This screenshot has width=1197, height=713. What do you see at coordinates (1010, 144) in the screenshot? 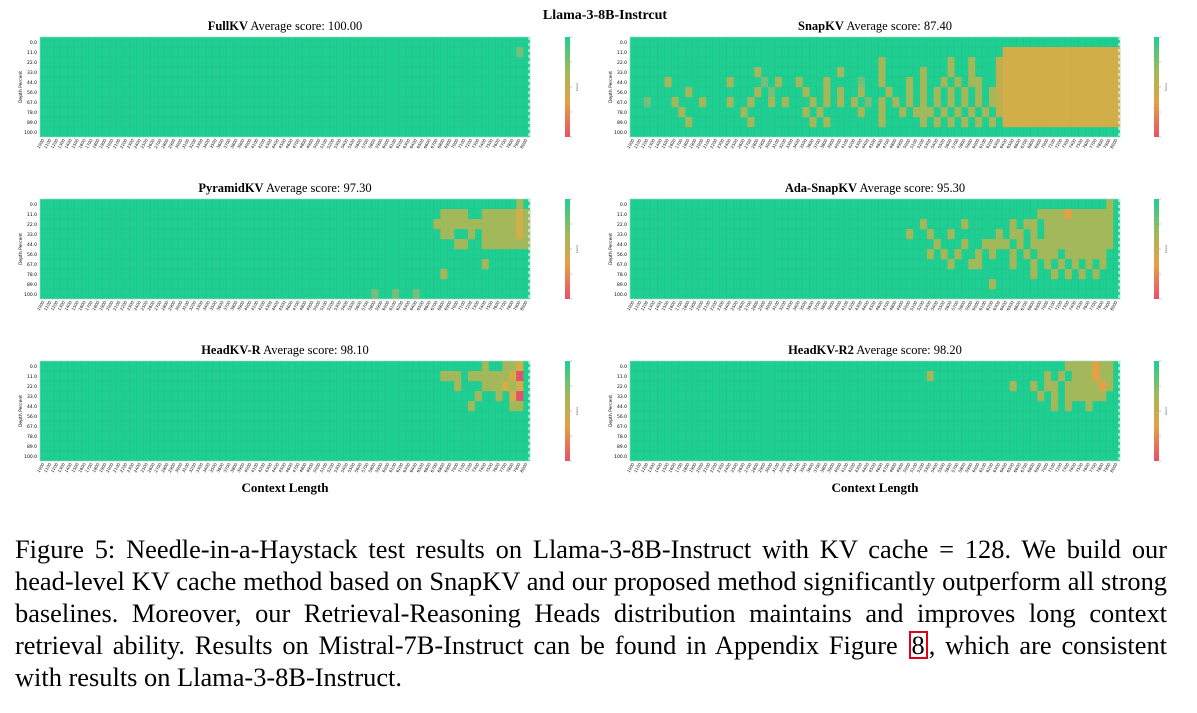
I see `x-tick-label: 6500` at bounding box center [1010, 144].